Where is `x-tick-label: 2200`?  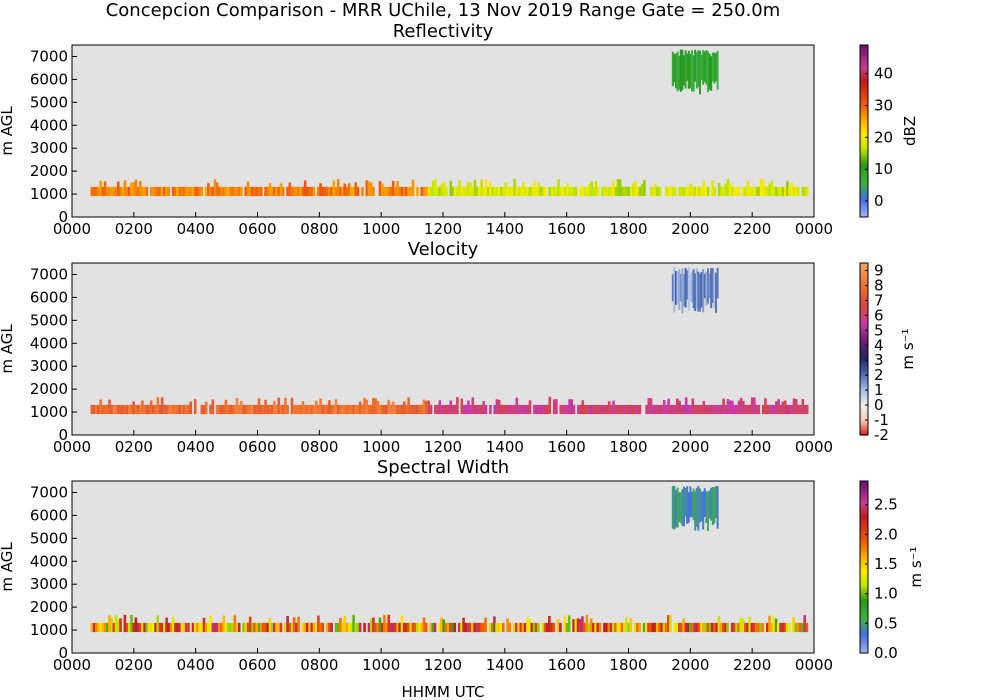 x-tick-label: 2200 is located at coordinates (752, 229).